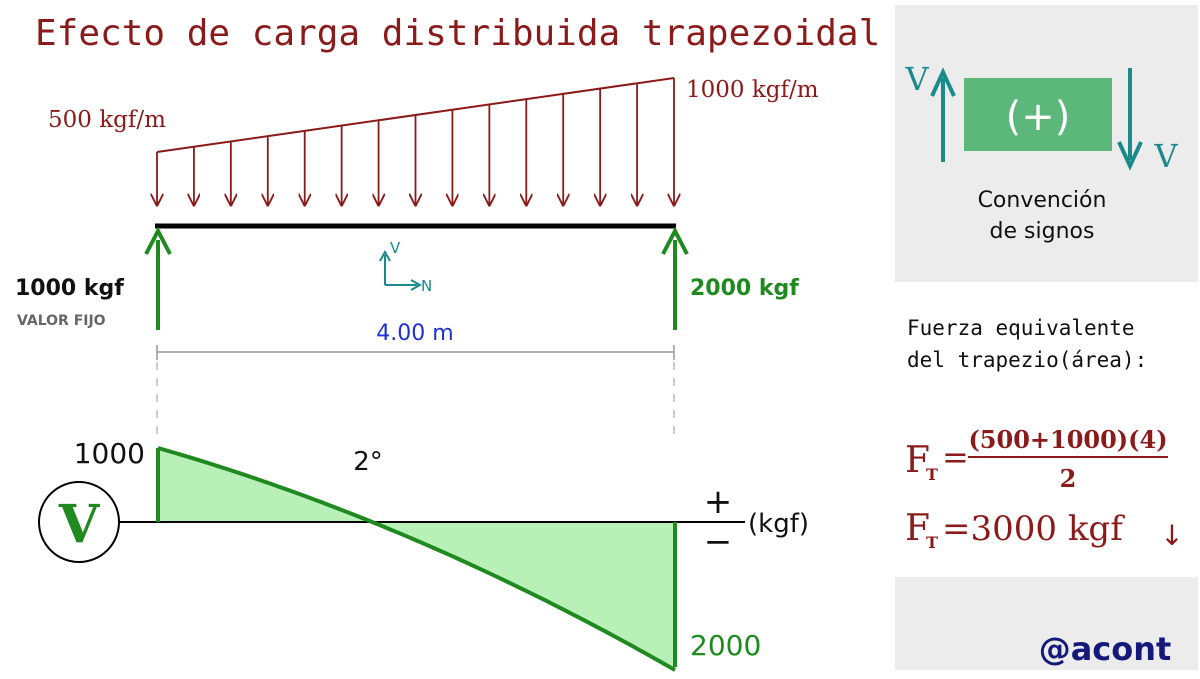 The width and height of the screenshot is (1200, 679). What do you see at coordinates (917, 528) in the screenshot?
I see `result-symbol: F` at bounding box center [917, 528].